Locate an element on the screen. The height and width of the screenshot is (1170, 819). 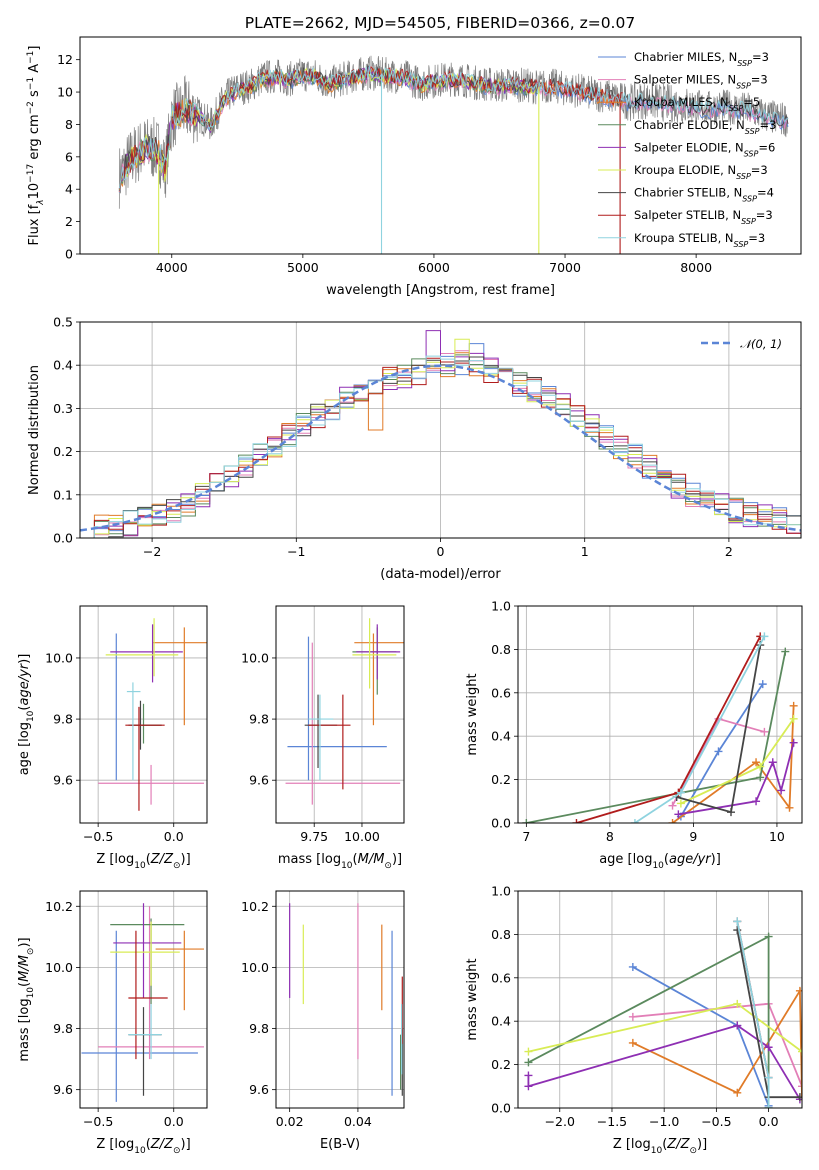
y-tick-label: 0.1 is located at coordinates (63, 494).